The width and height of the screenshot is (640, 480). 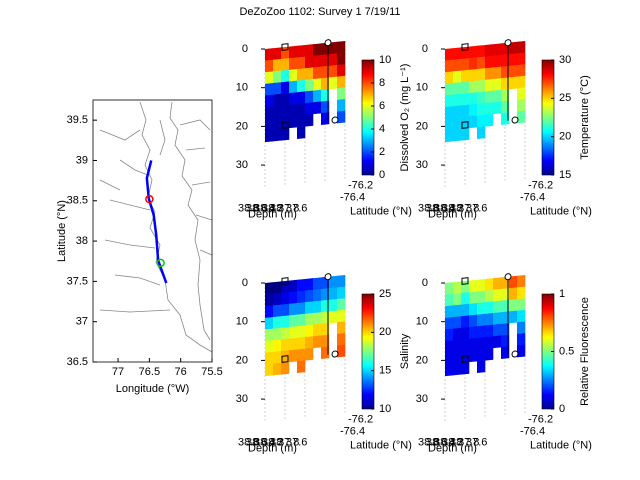 What do you see at coordinates (508, 277) in the screenshot?
I see `end-marker` at bounding box center [508, 277].